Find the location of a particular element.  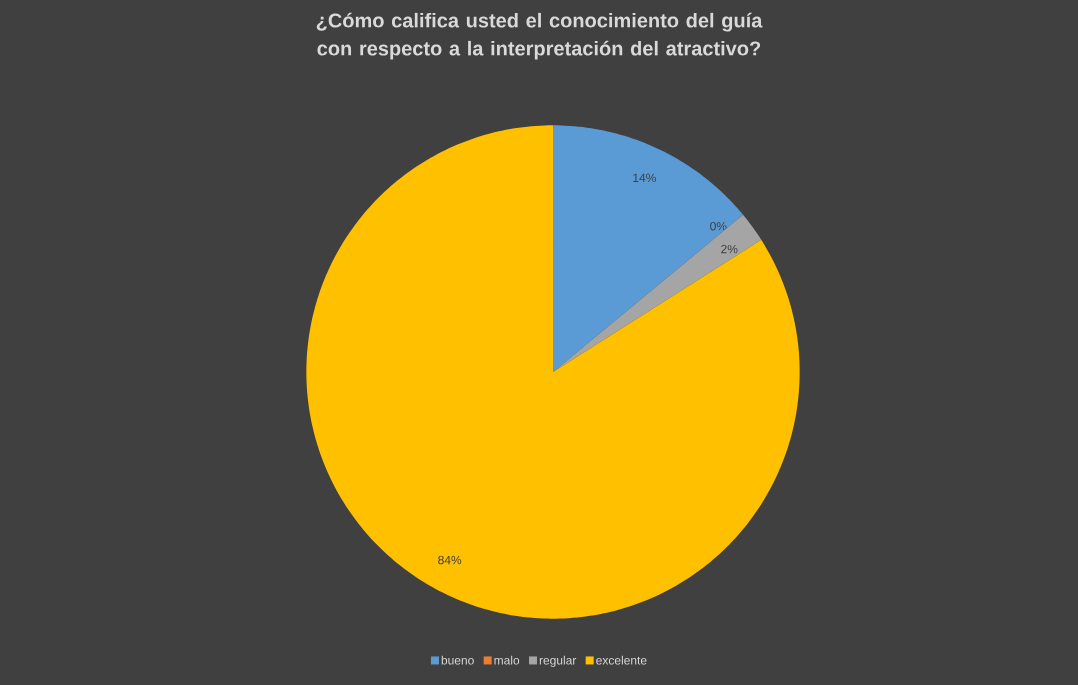

legend-label: excelente is located at coordinates (621, 660).